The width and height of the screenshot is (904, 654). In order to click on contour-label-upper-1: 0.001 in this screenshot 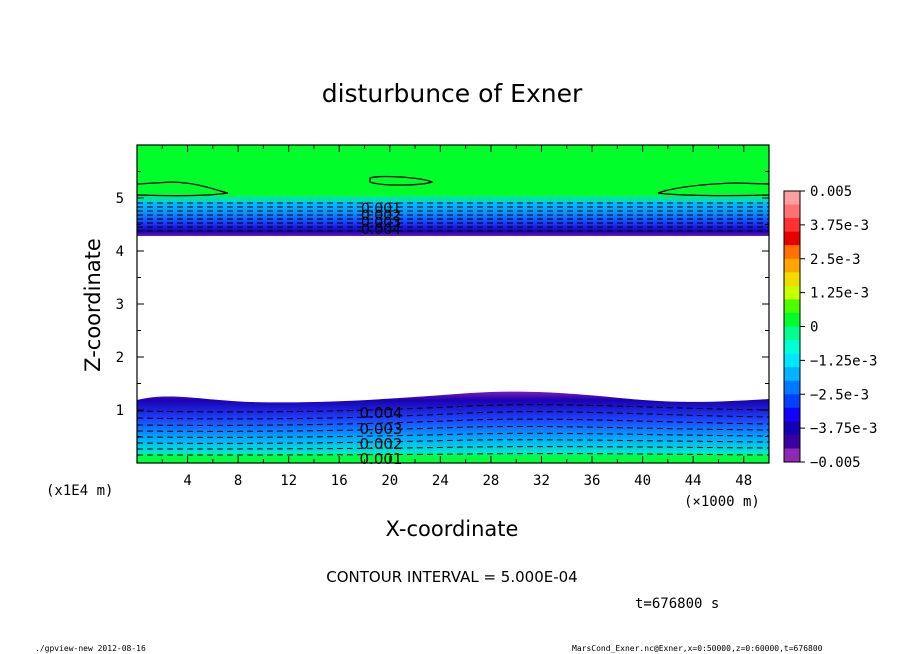, I will do `click(381, 209)`.